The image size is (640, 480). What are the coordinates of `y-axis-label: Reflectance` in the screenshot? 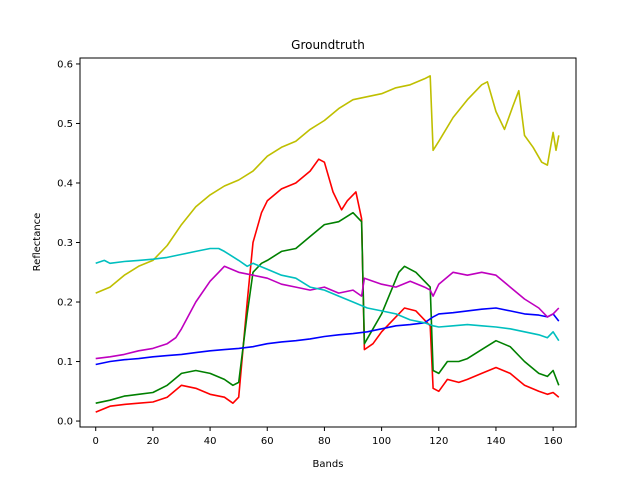 It's located at (37, 242).